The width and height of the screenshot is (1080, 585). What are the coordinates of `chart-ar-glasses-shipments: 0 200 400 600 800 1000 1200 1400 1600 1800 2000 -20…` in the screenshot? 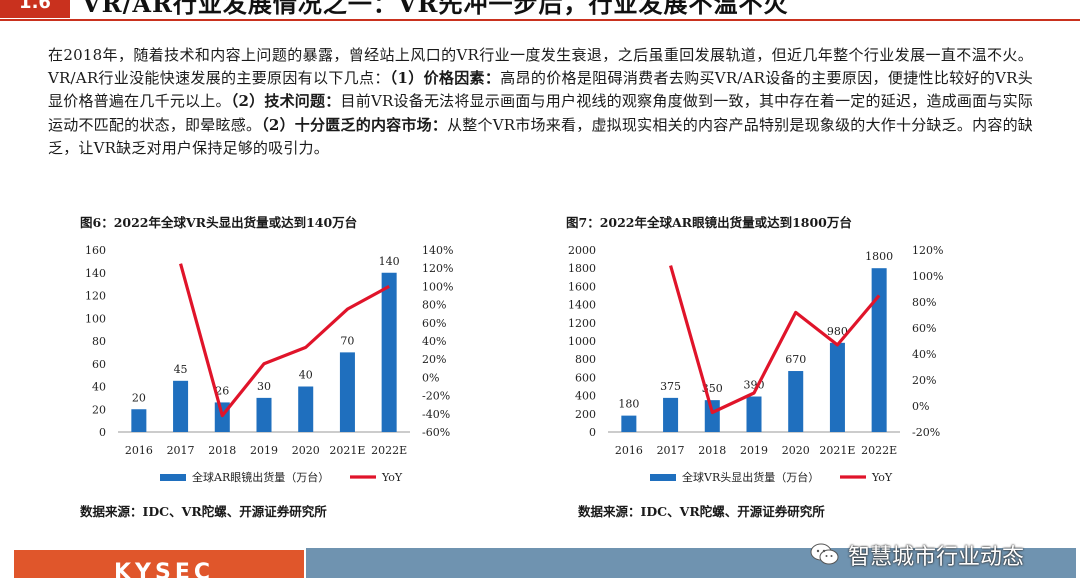 It's located at (755, 364).